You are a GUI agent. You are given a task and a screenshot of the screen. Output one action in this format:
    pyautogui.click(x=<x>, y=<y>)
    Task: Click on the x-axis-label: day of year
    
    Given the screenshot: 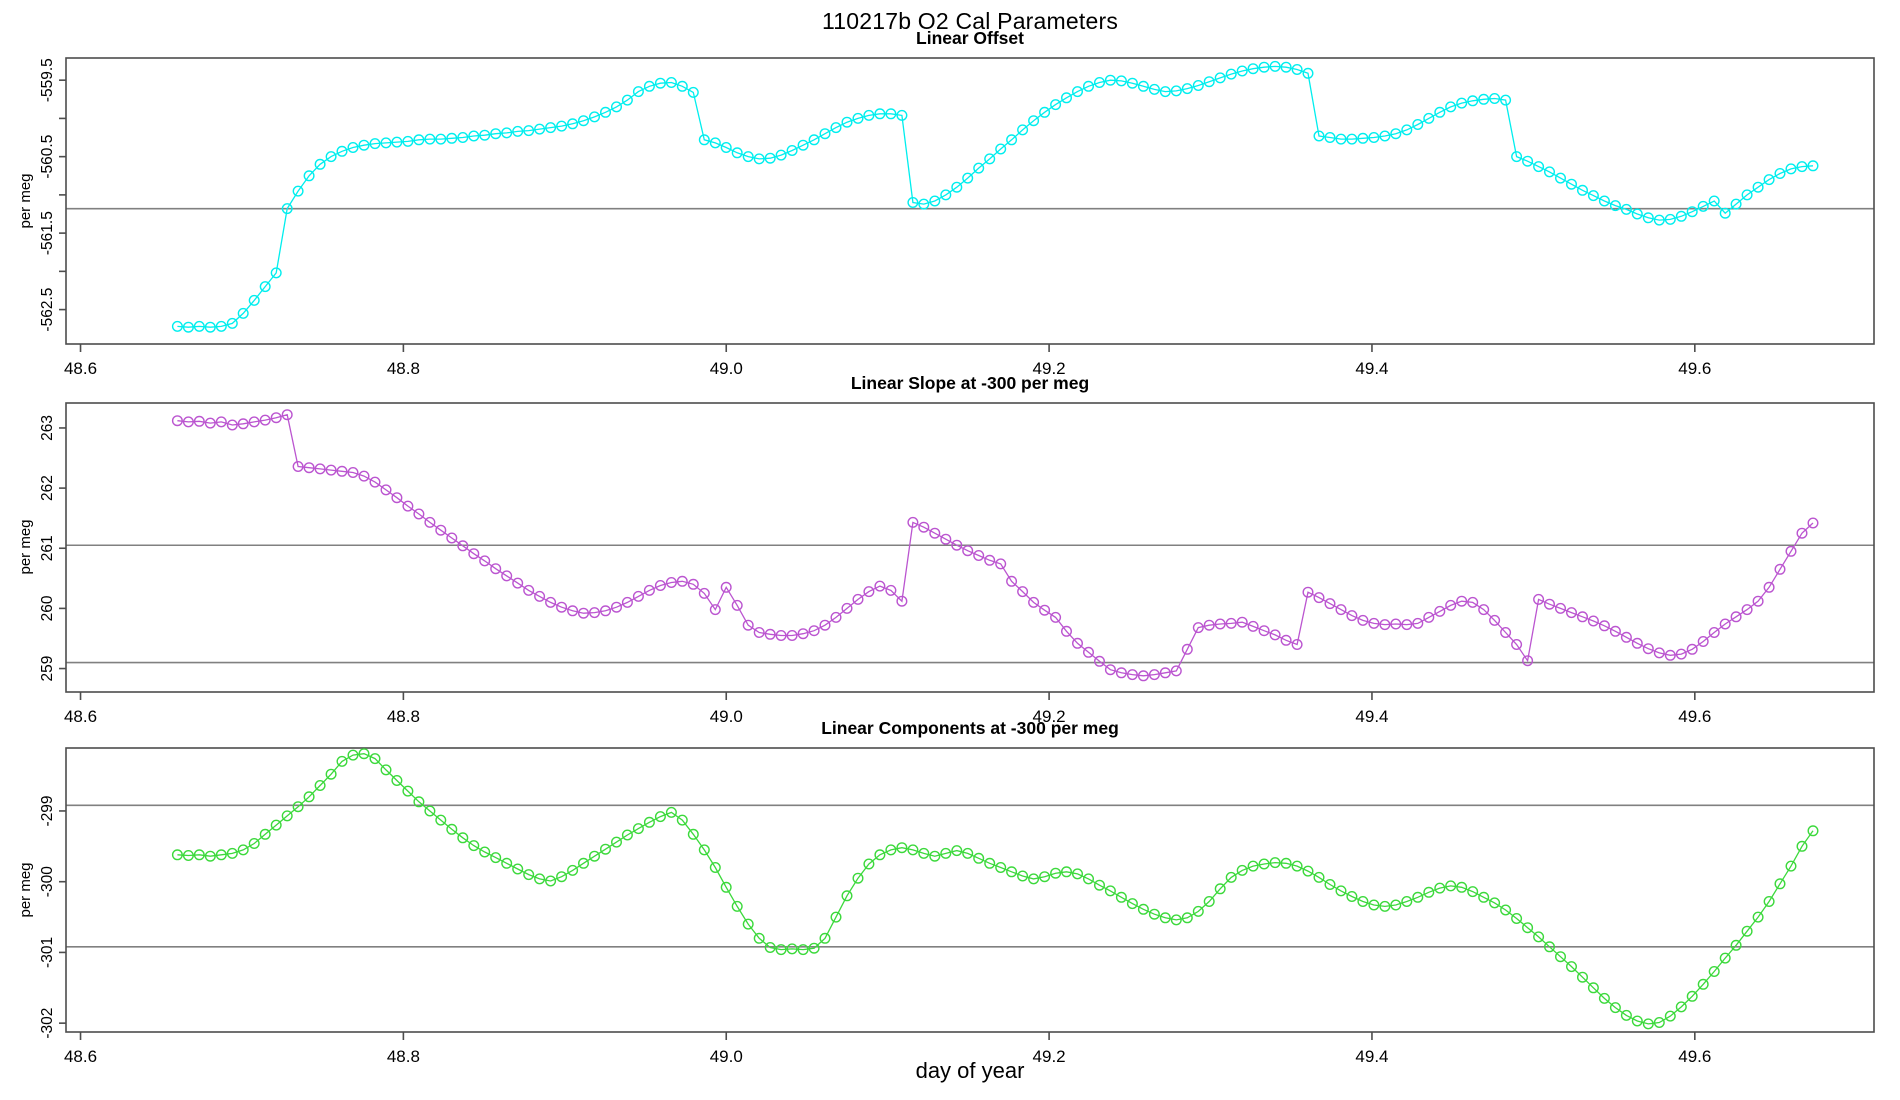 What is the action you would take?
    pyautogui.click(x=970, y=1070)
    